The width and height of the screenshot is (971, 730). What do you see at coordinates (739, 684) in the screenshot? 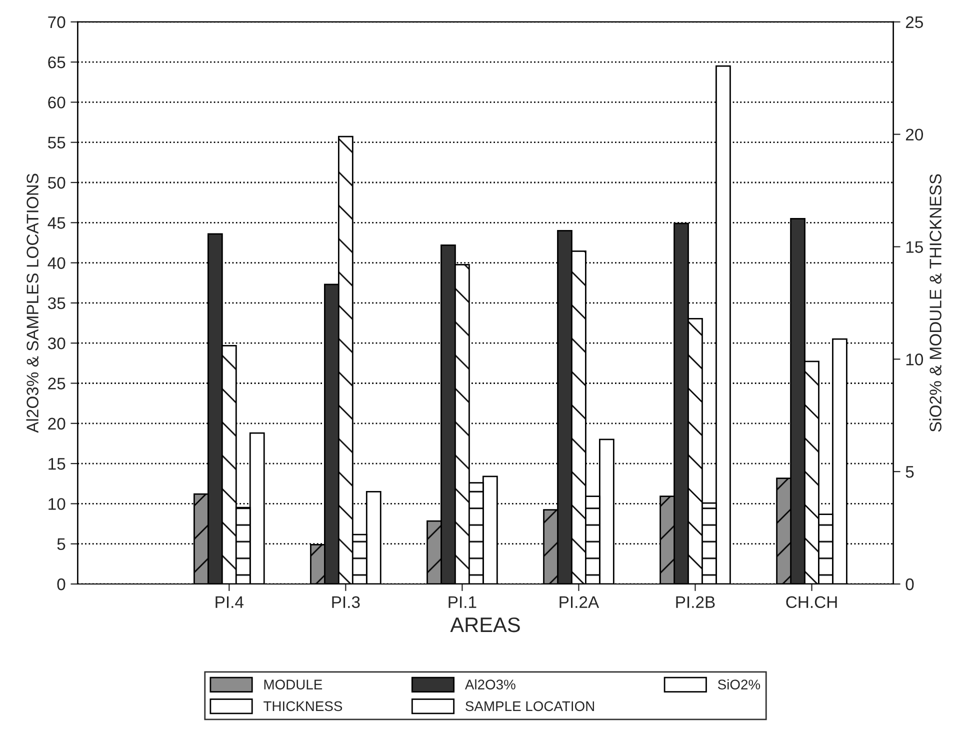
I see `legend-label: SiO2%` at bounding box center [739, 684].